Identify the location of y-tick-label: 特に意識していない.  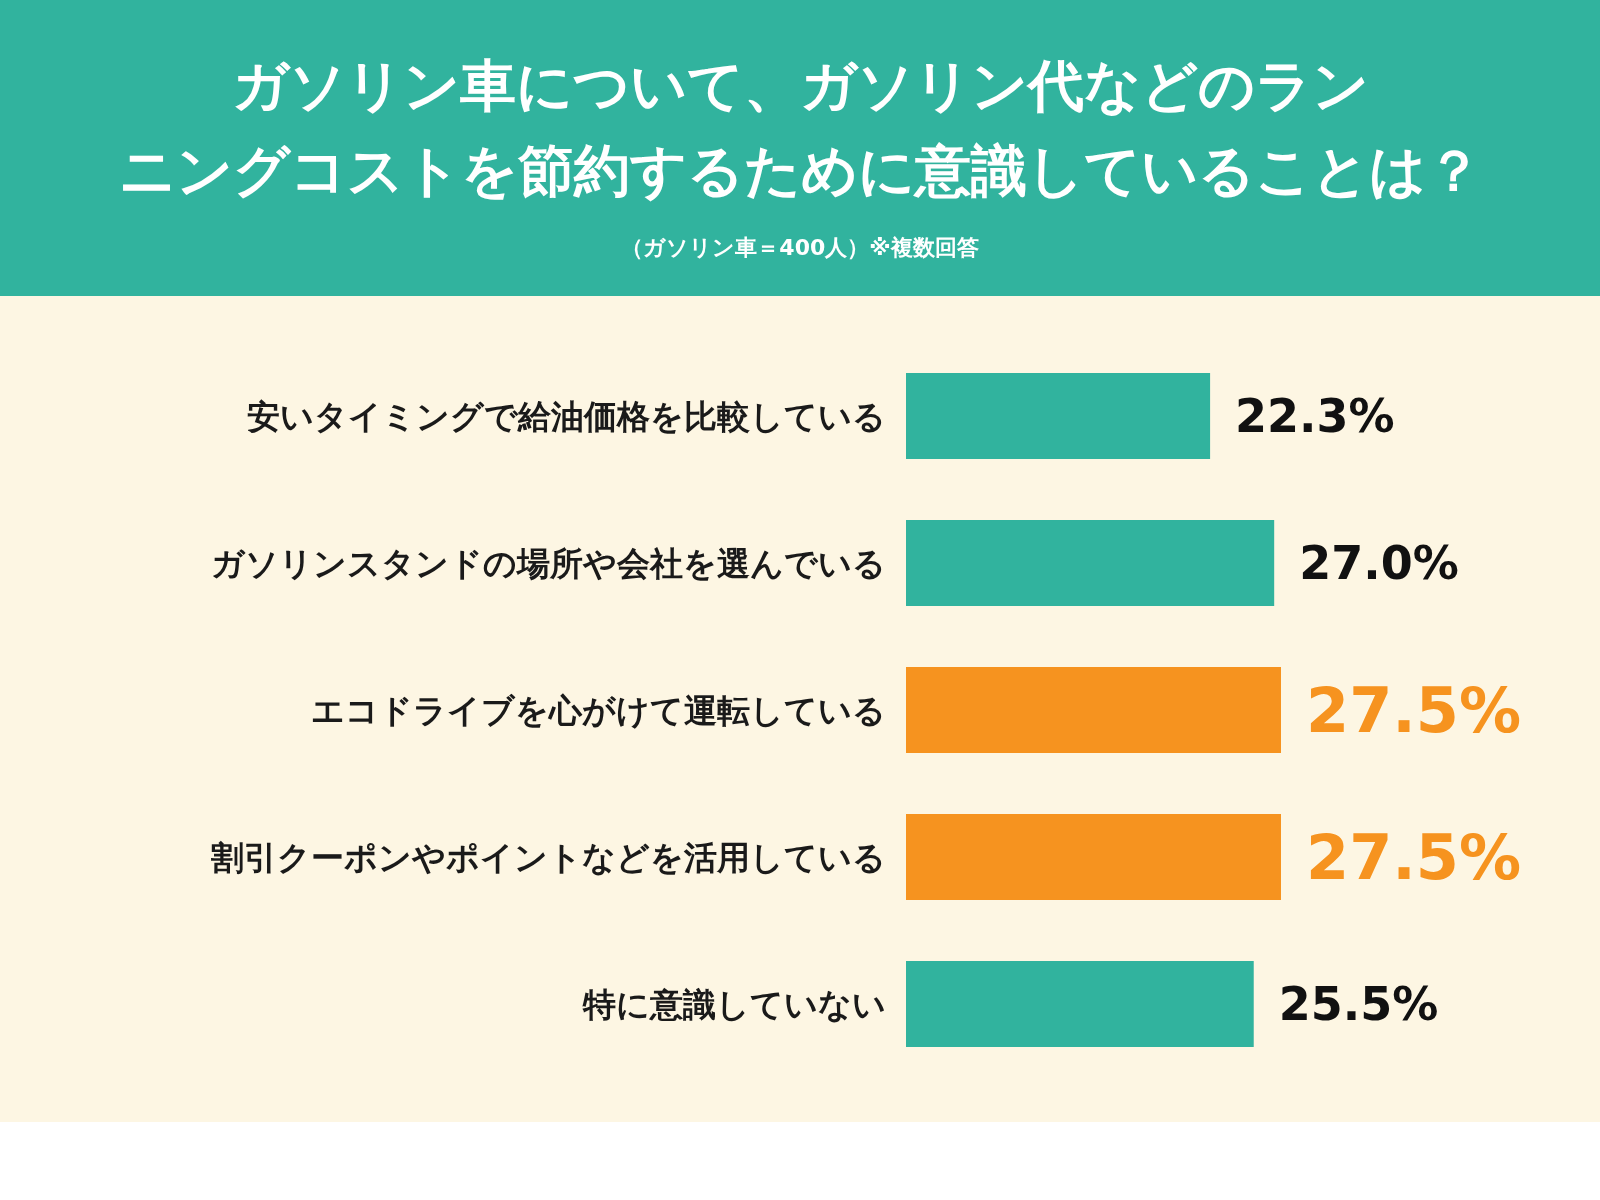
(734, 1004).